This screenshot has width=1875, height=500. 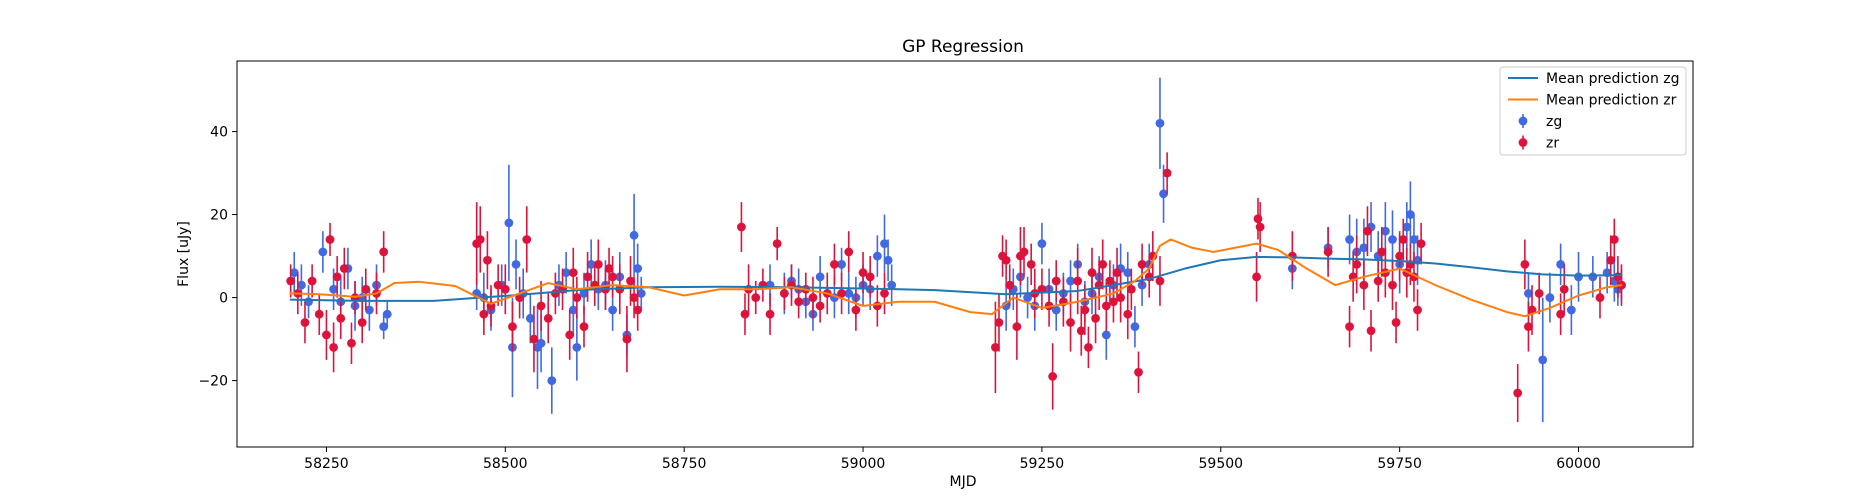 I want to click on x-tick-label: 58750, so click(x=684, y=464).